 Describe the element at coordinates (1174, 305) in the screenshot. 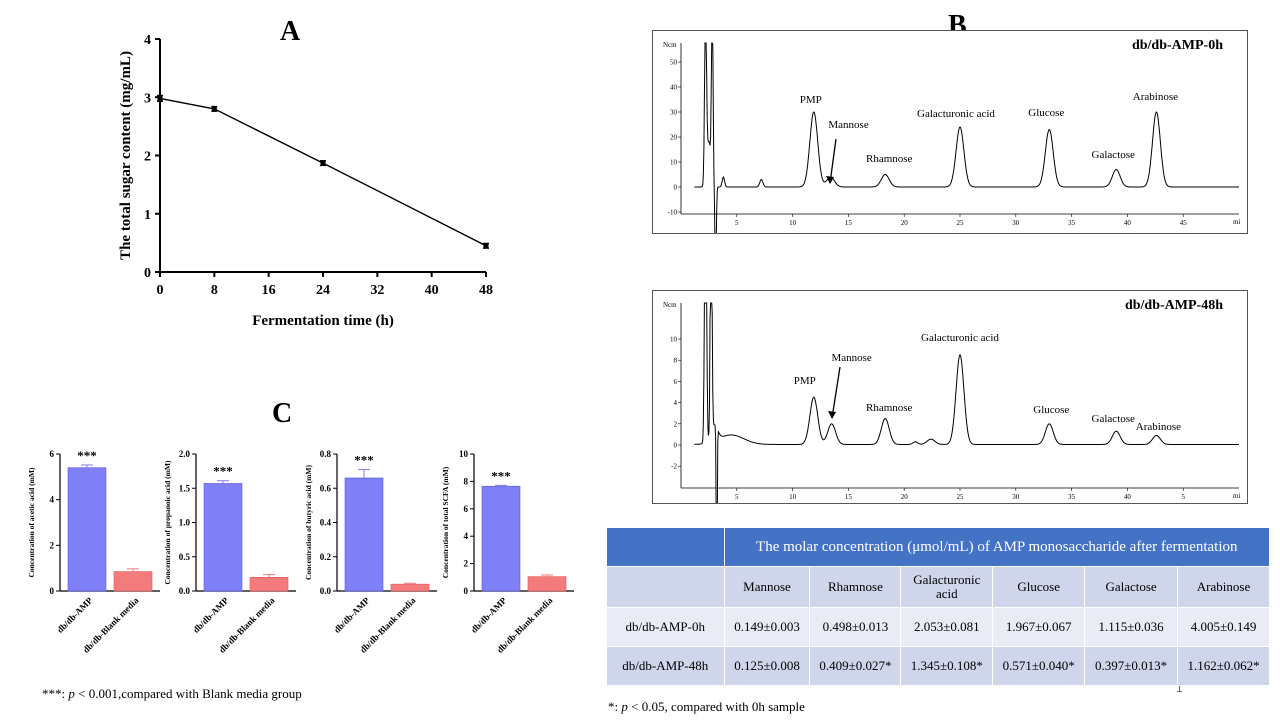

I see `chromatogram-title: db/db-AMP-48h` at that location.